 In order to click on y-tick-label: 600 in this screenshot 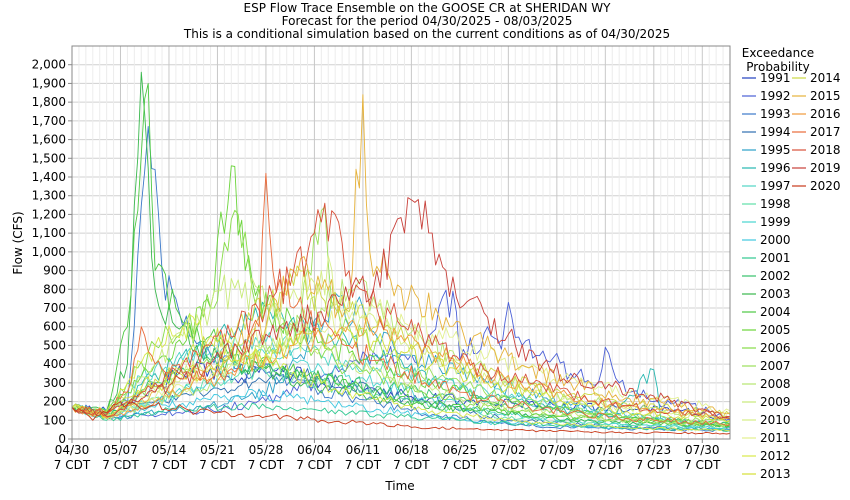, I will do `click(54, 327)`.